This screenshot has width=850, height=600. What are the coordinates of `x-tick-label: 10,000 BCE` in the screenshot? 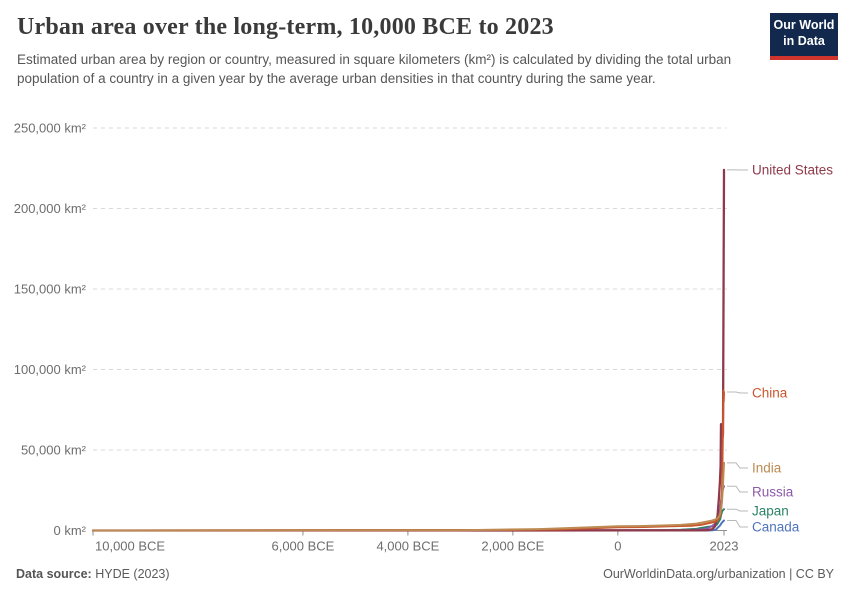 It's located at (130, 546).